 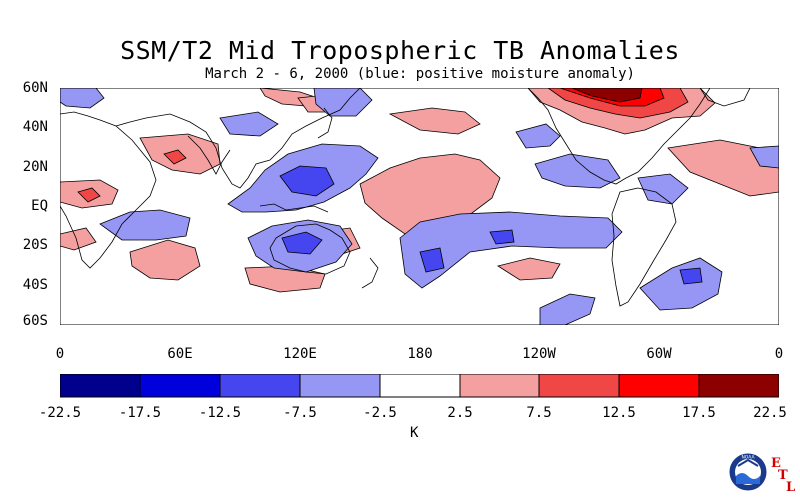 I want to click on south-atlantic-positive-region, so click(x=78, y=239).